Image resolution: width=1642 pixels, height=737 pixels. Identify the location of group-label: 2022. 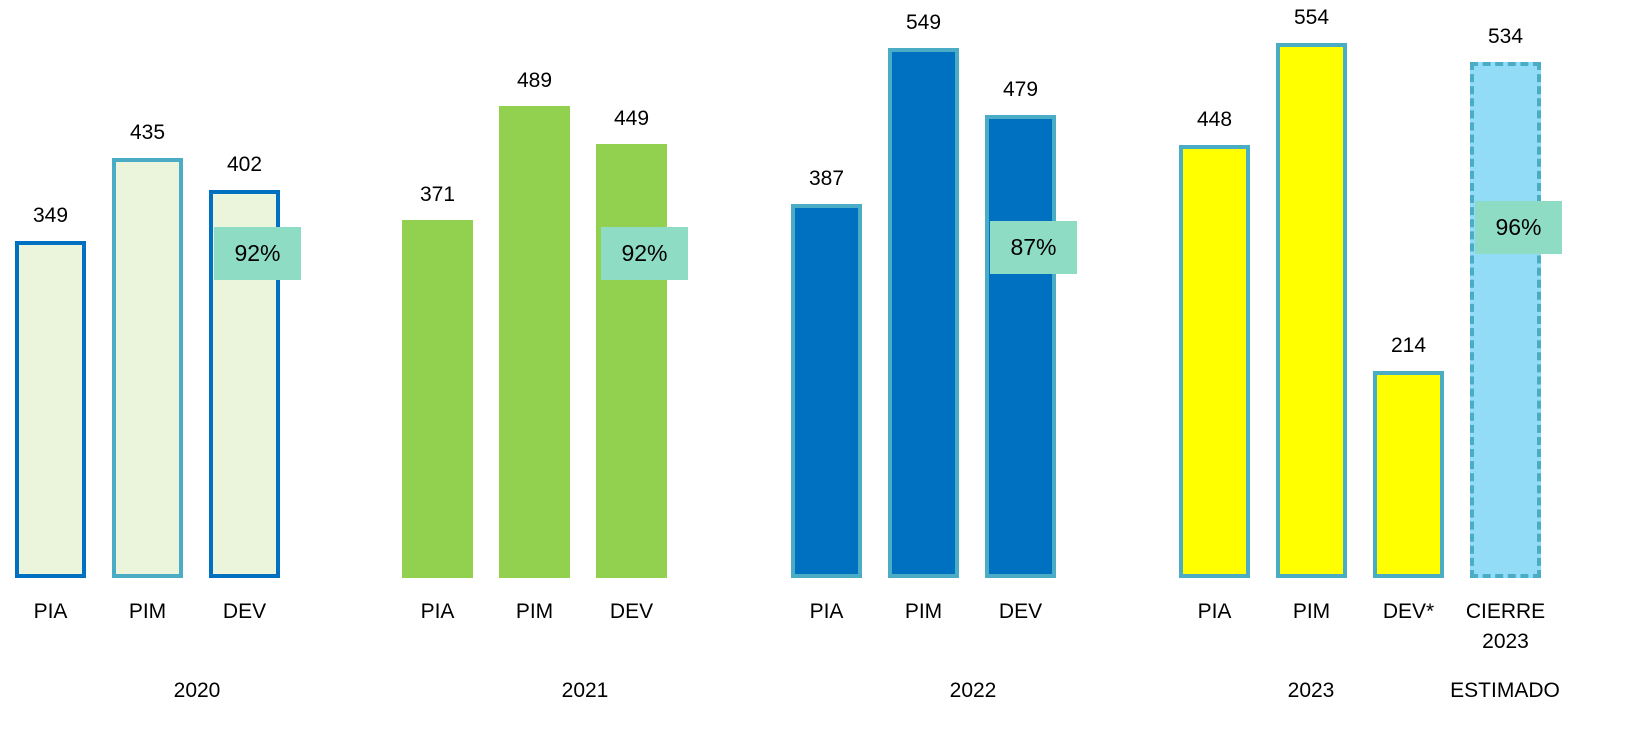
(973, 690).